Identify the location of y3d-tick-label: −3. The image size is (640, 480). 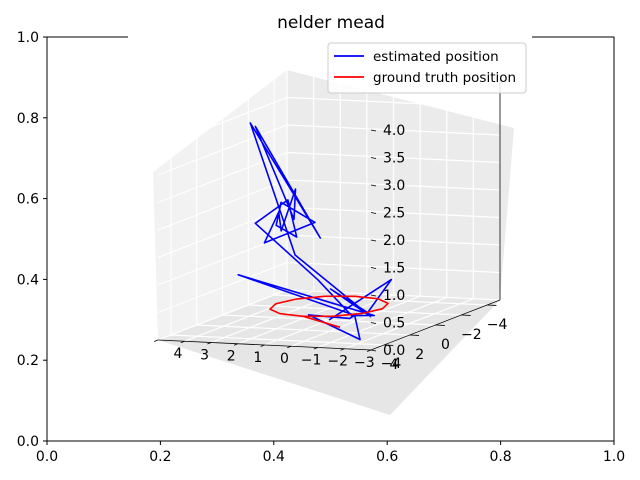
(364, 363).